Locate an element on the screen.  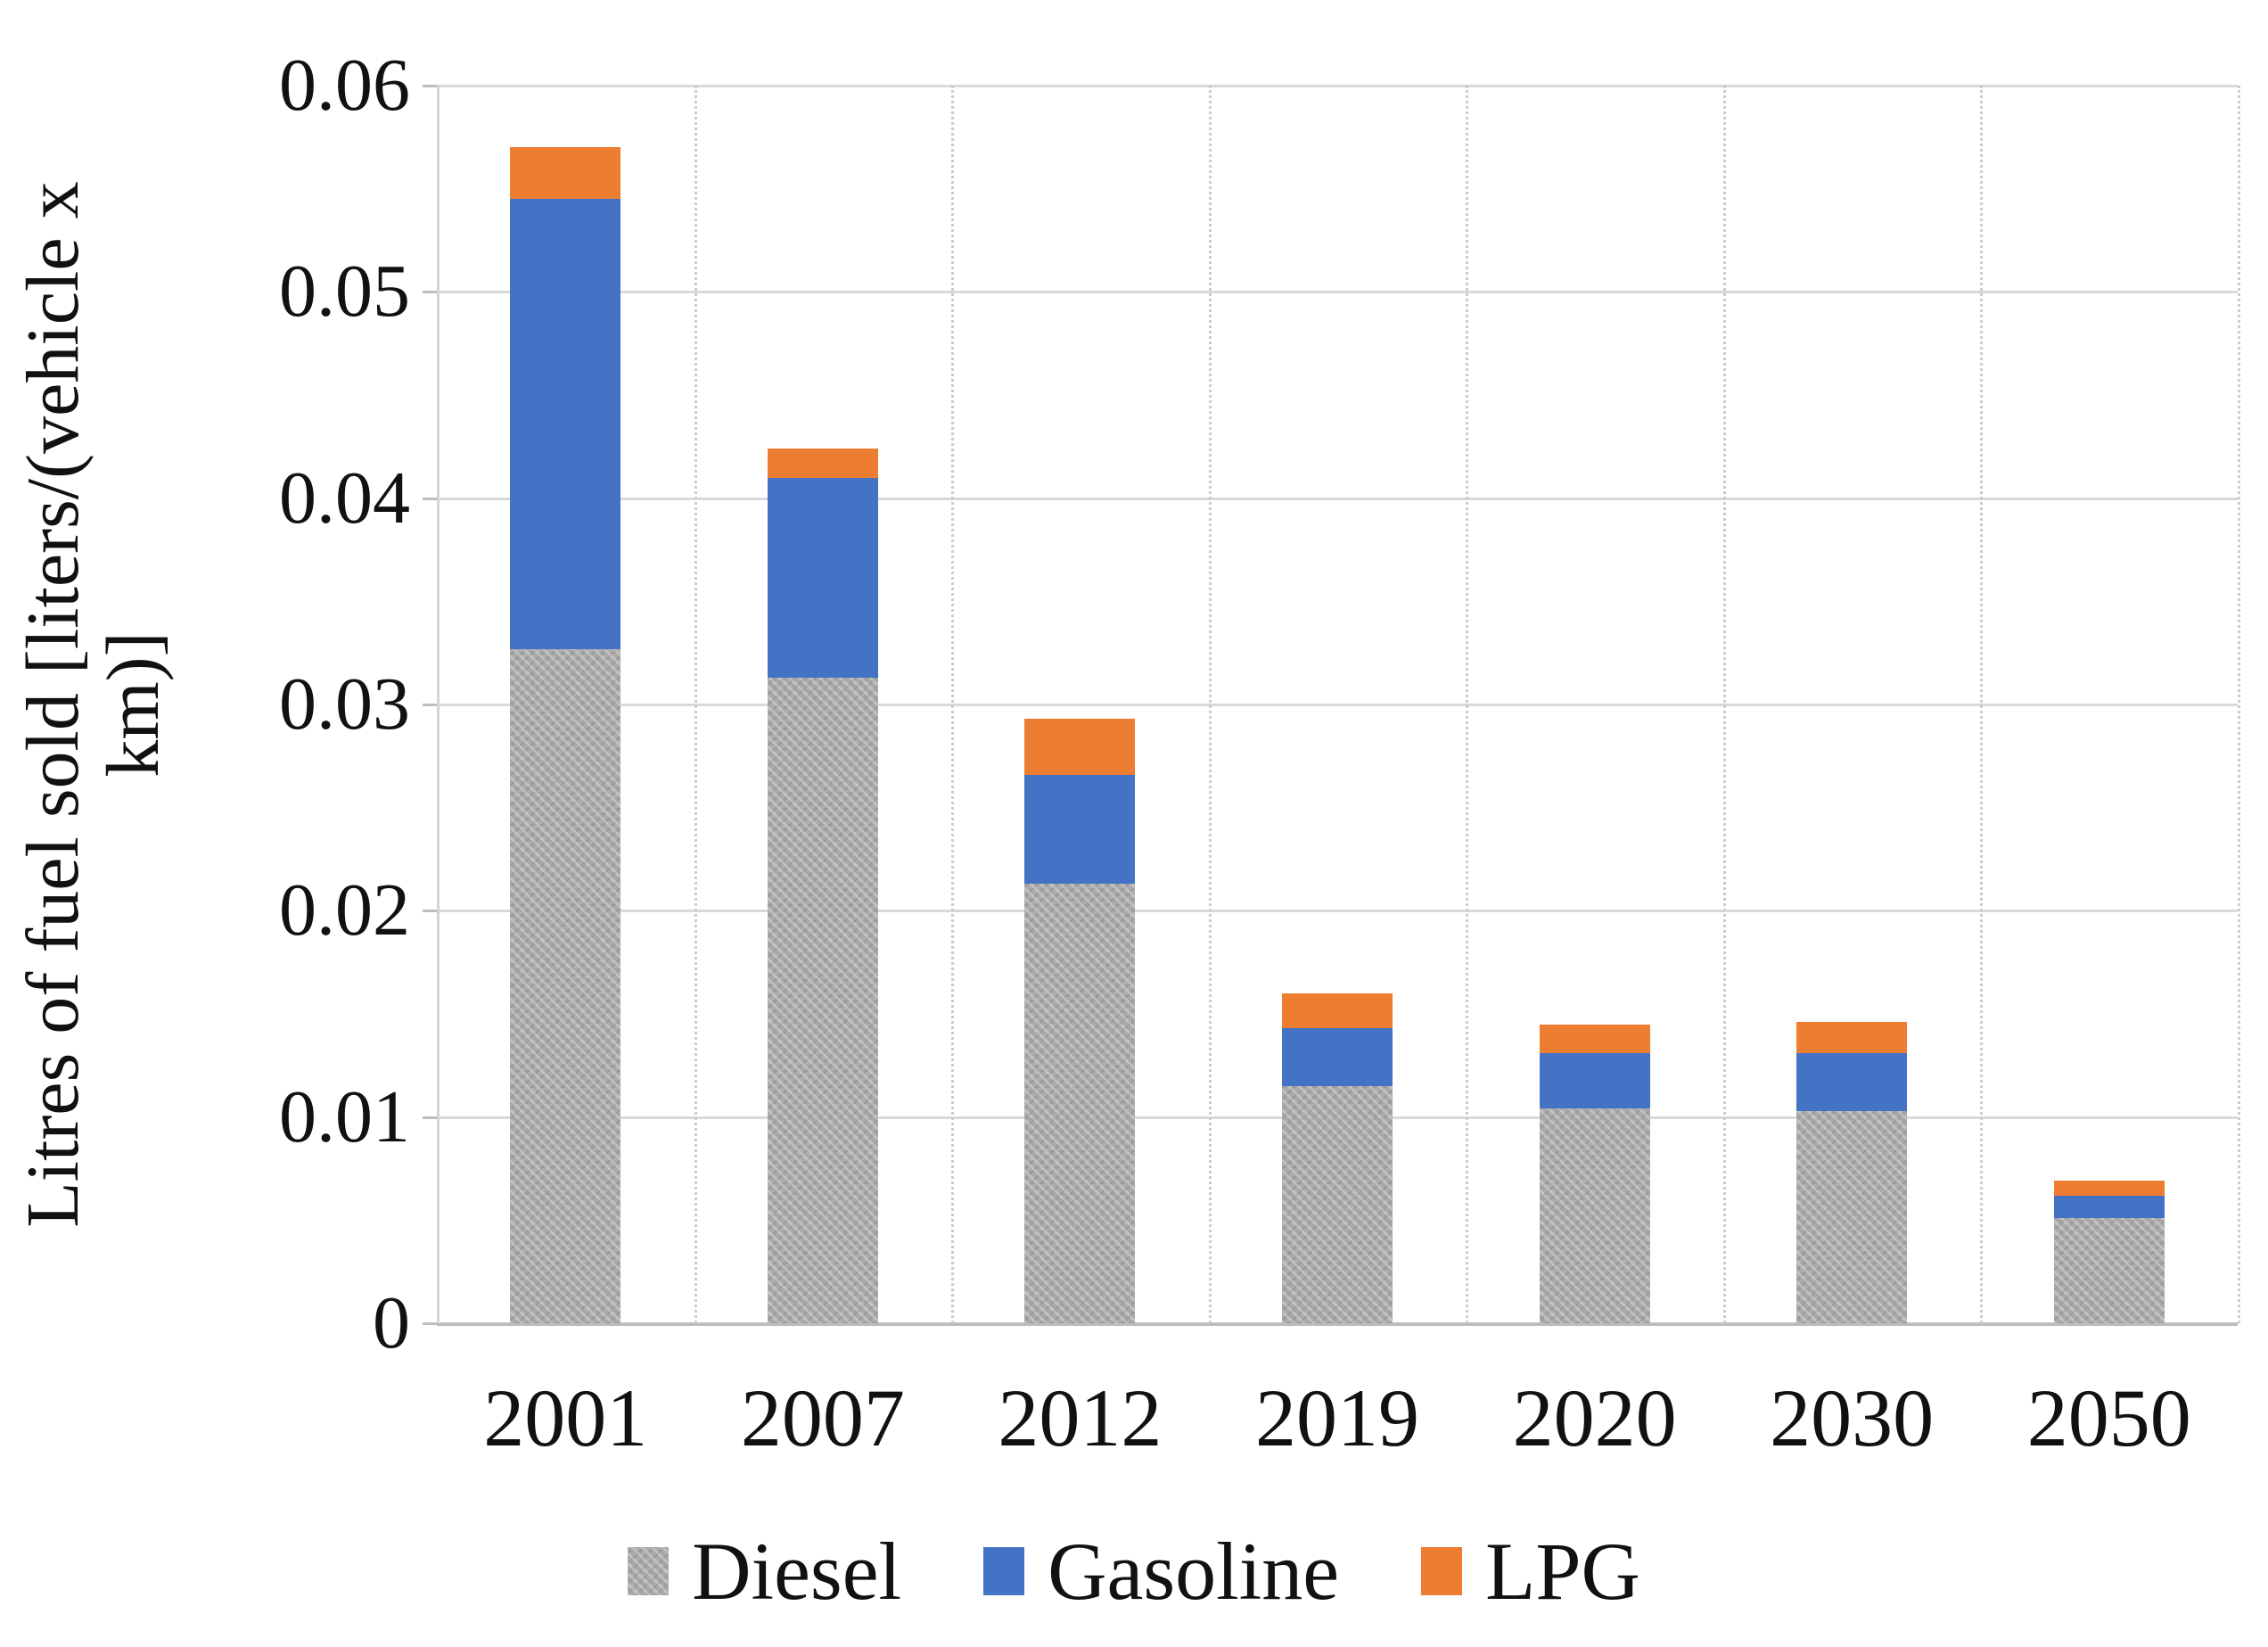
y-tick-label: 0 is located at coordinates (391, 1322).